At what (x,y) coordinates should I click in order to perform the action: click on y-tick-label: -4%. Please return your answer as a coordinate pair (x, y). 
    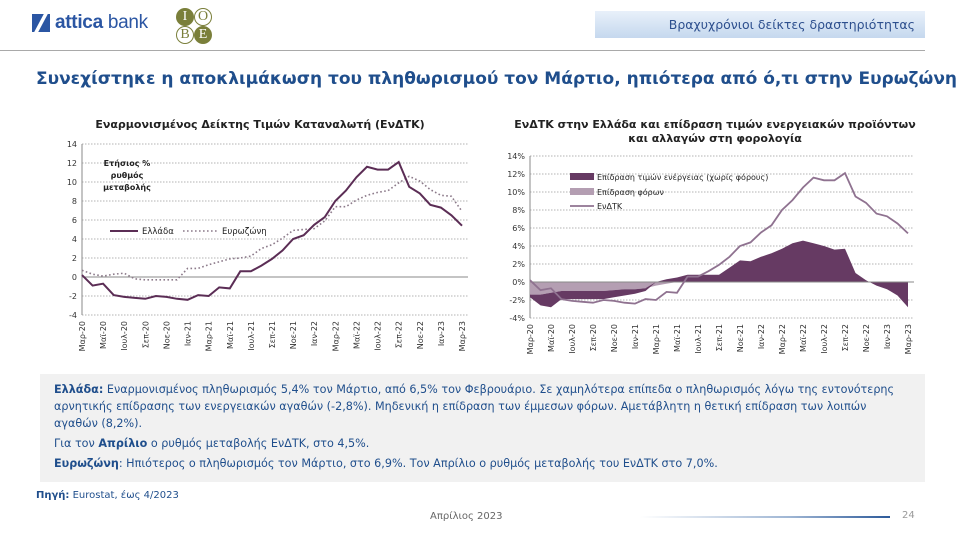
    Looking at the image, I should click on (517, 318).